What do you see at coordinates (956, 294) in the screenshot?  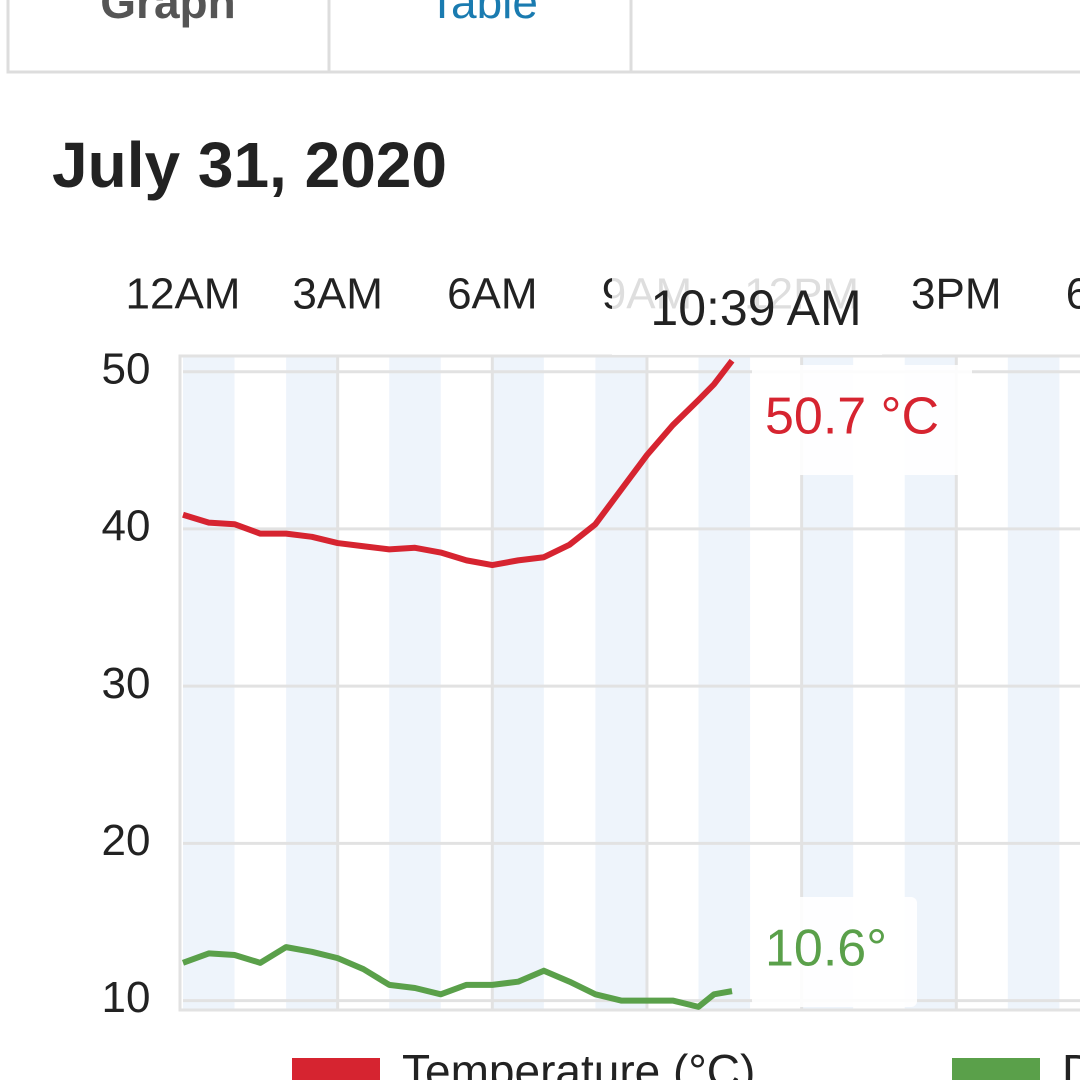 I see `x-tick-label: 3PM` at bounding box center [956, 294].